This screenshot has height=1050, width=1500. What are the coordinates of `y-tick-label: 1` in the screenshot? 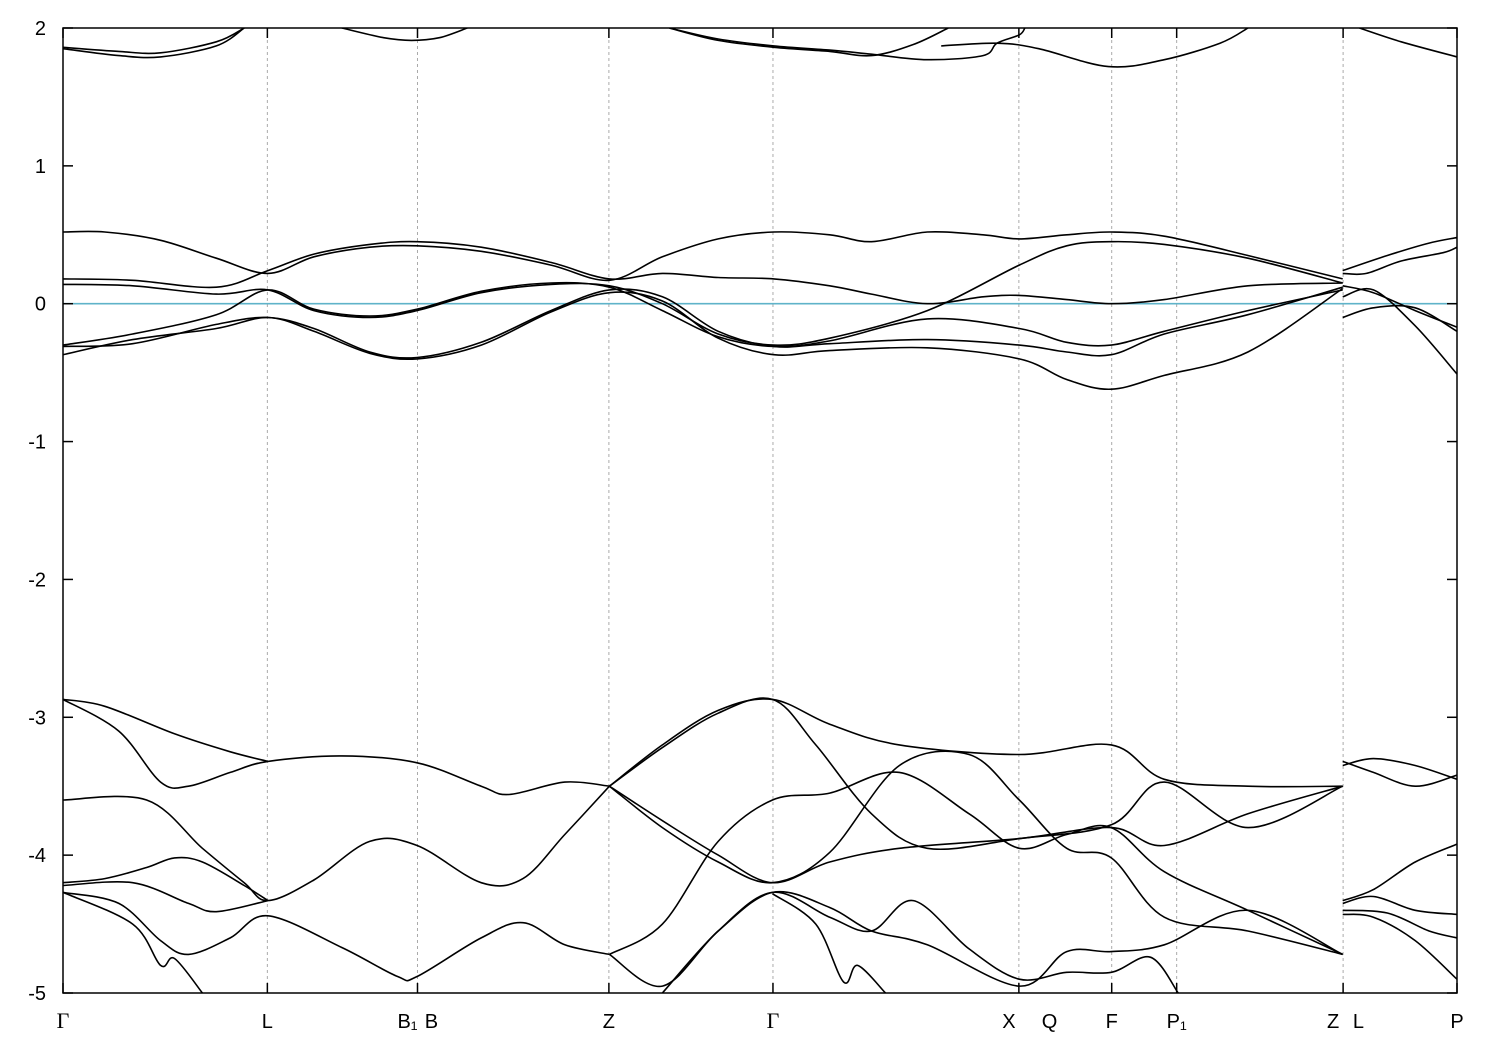 It's located at (40, 167).